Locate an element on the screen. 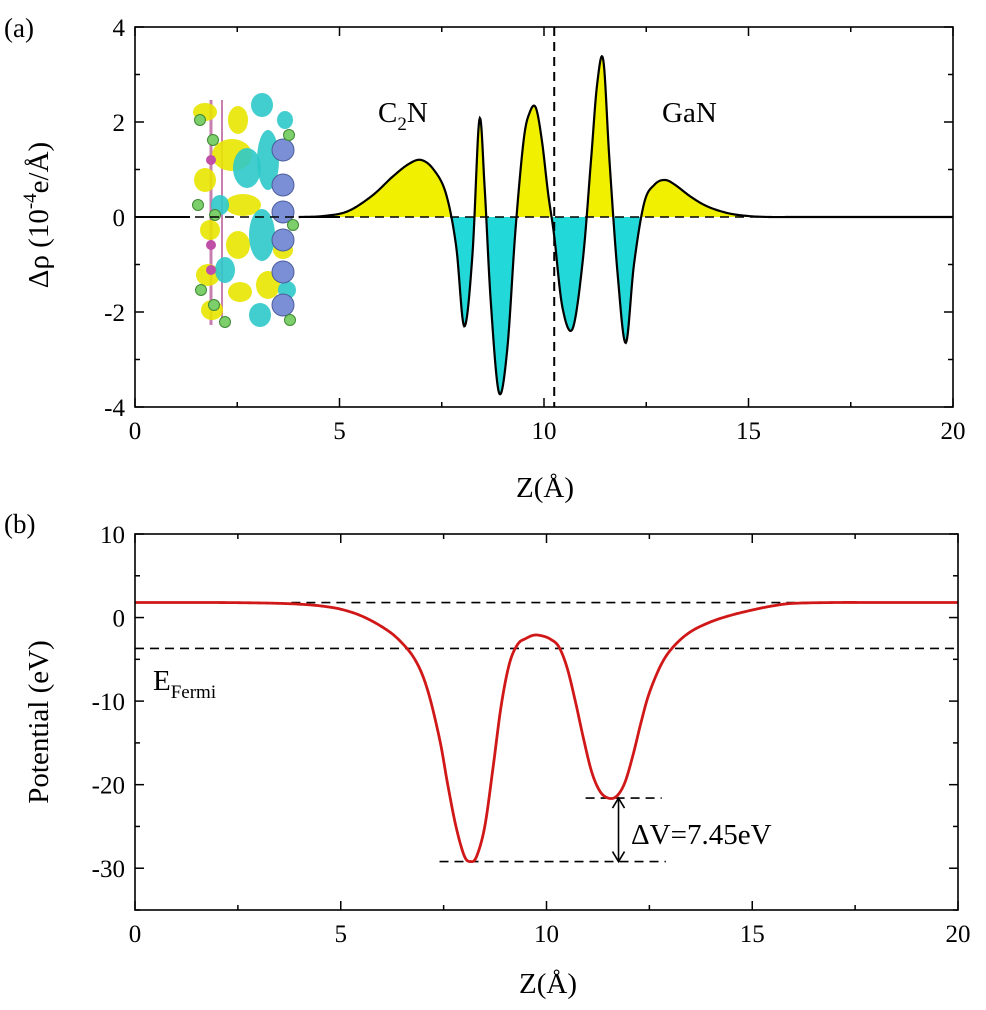  panel-a-ytick-label: -2 is located at coordinates (114, 313).